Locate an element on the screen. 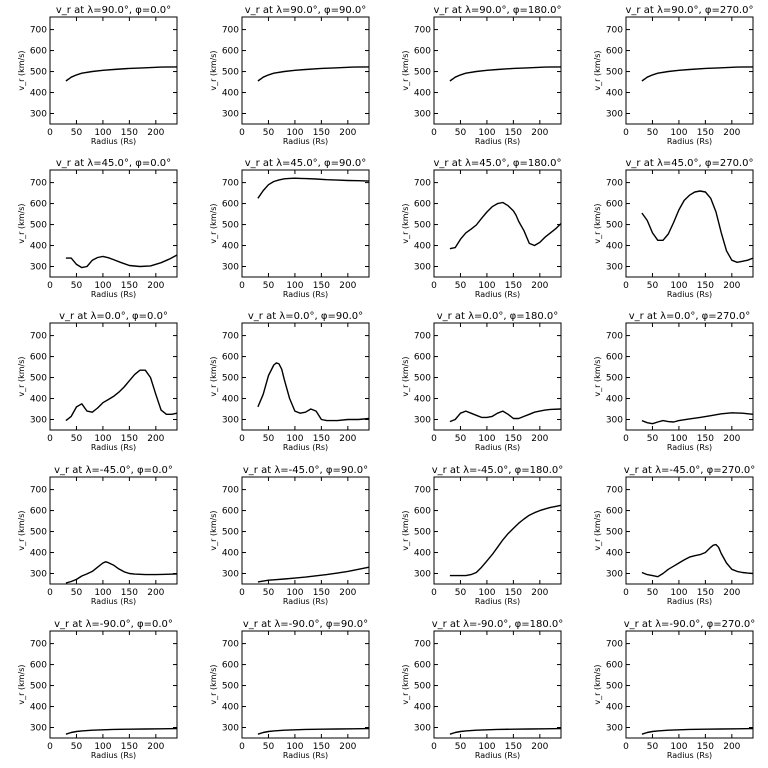 This screenshot has height=768, width=768. panel-title: v_r at λ=90.0°, φ=0.0° is located at coordinates (113, 10).